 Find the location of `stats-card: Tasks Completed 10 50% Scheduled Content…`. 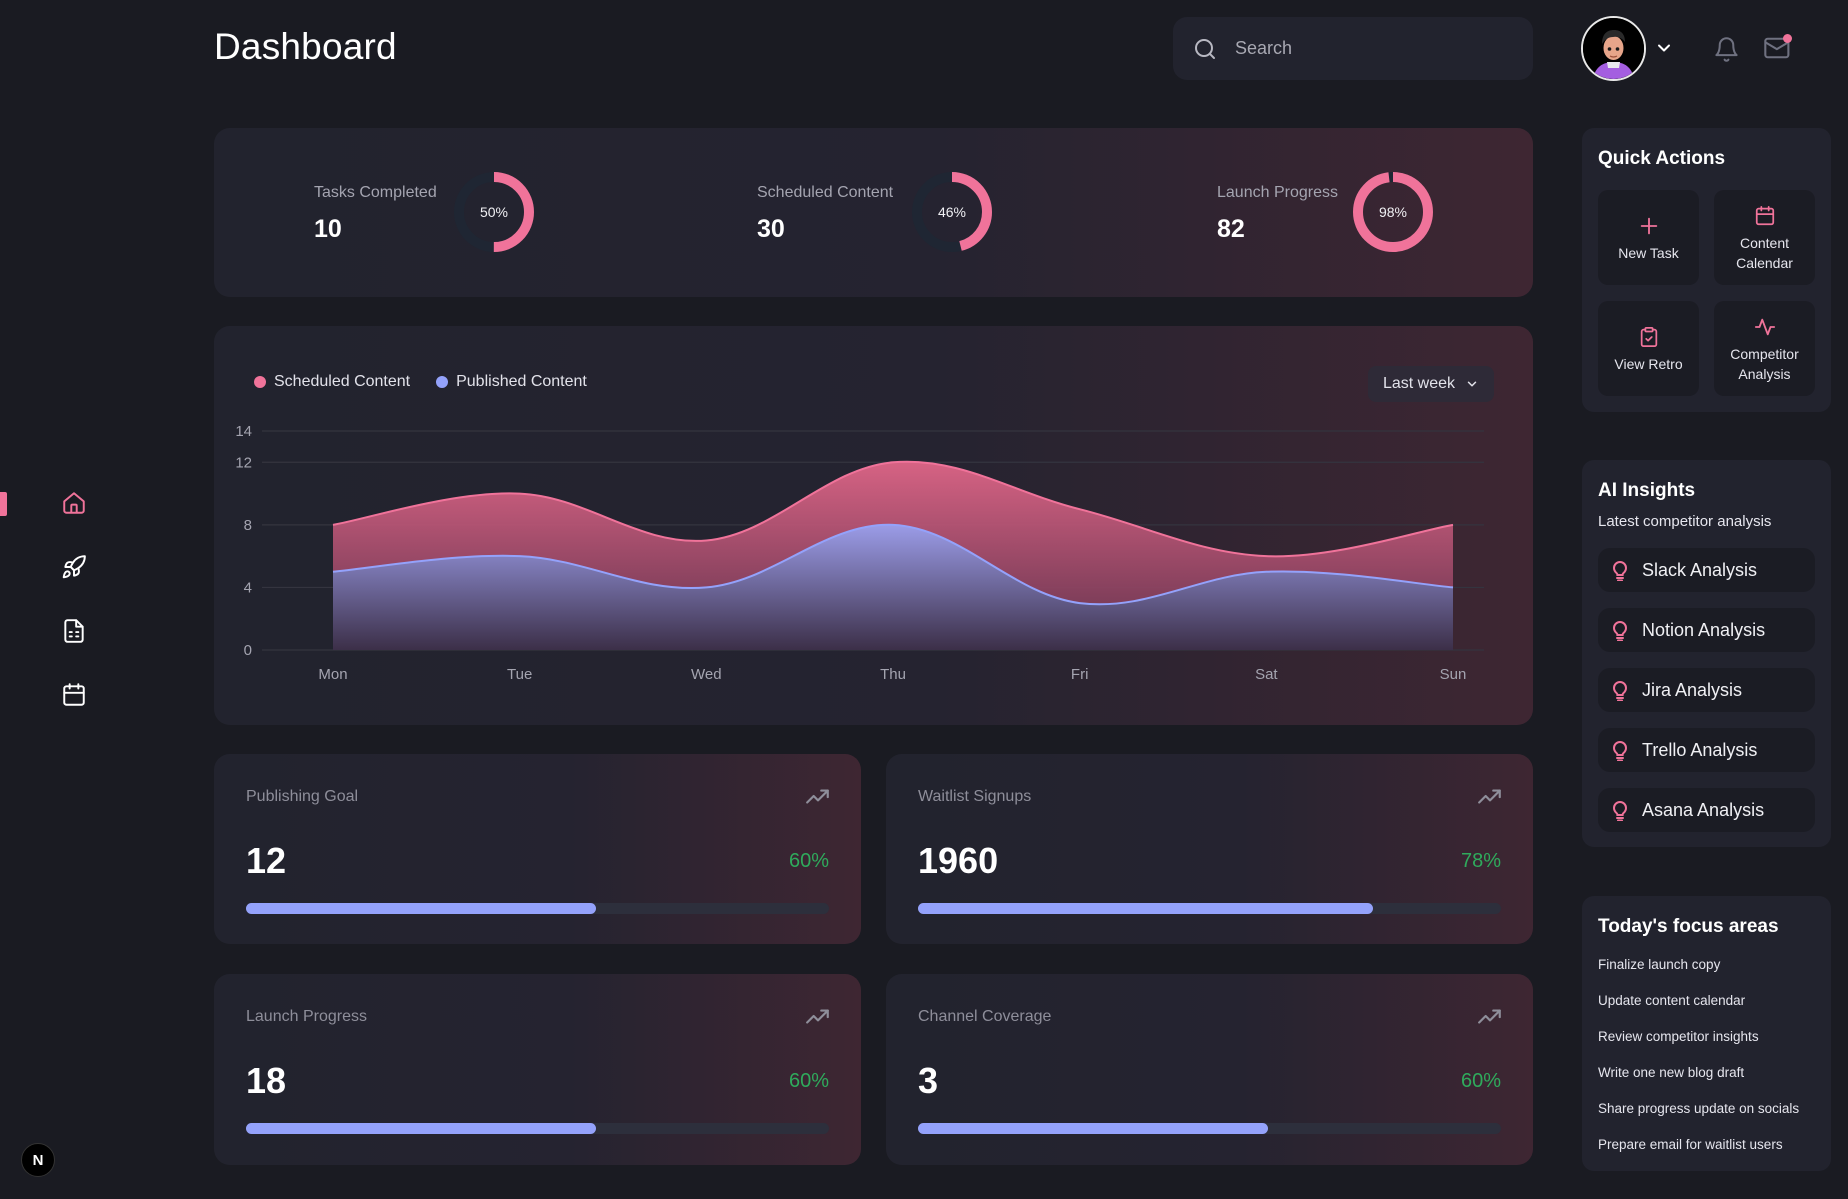

stats-card: Tasks Completed 10 50% Scheduled Content… is located at coordinates (873, 212).